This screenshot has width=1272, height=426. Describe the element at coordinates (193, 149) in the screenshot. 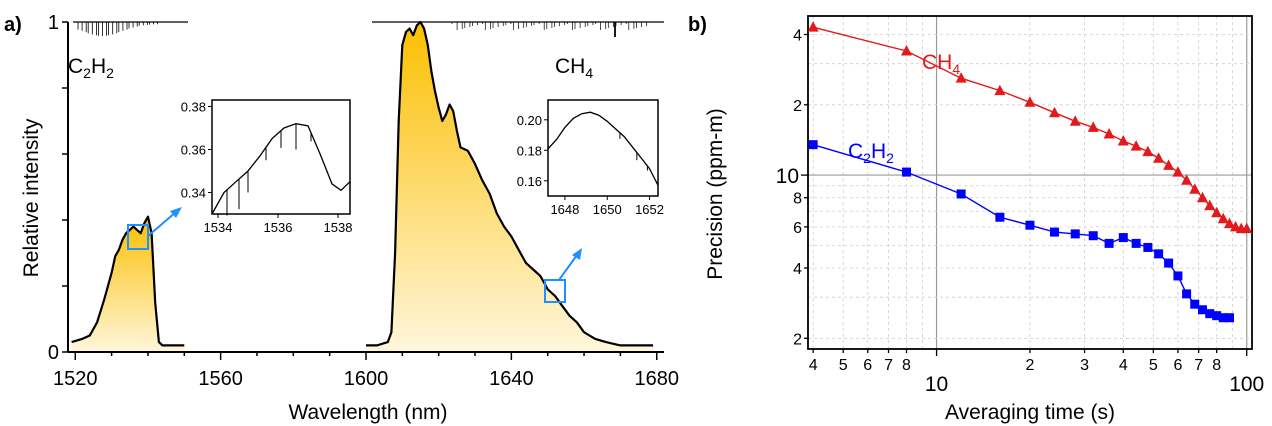

I see `inset-y-tick-label: 0.36` at that location.